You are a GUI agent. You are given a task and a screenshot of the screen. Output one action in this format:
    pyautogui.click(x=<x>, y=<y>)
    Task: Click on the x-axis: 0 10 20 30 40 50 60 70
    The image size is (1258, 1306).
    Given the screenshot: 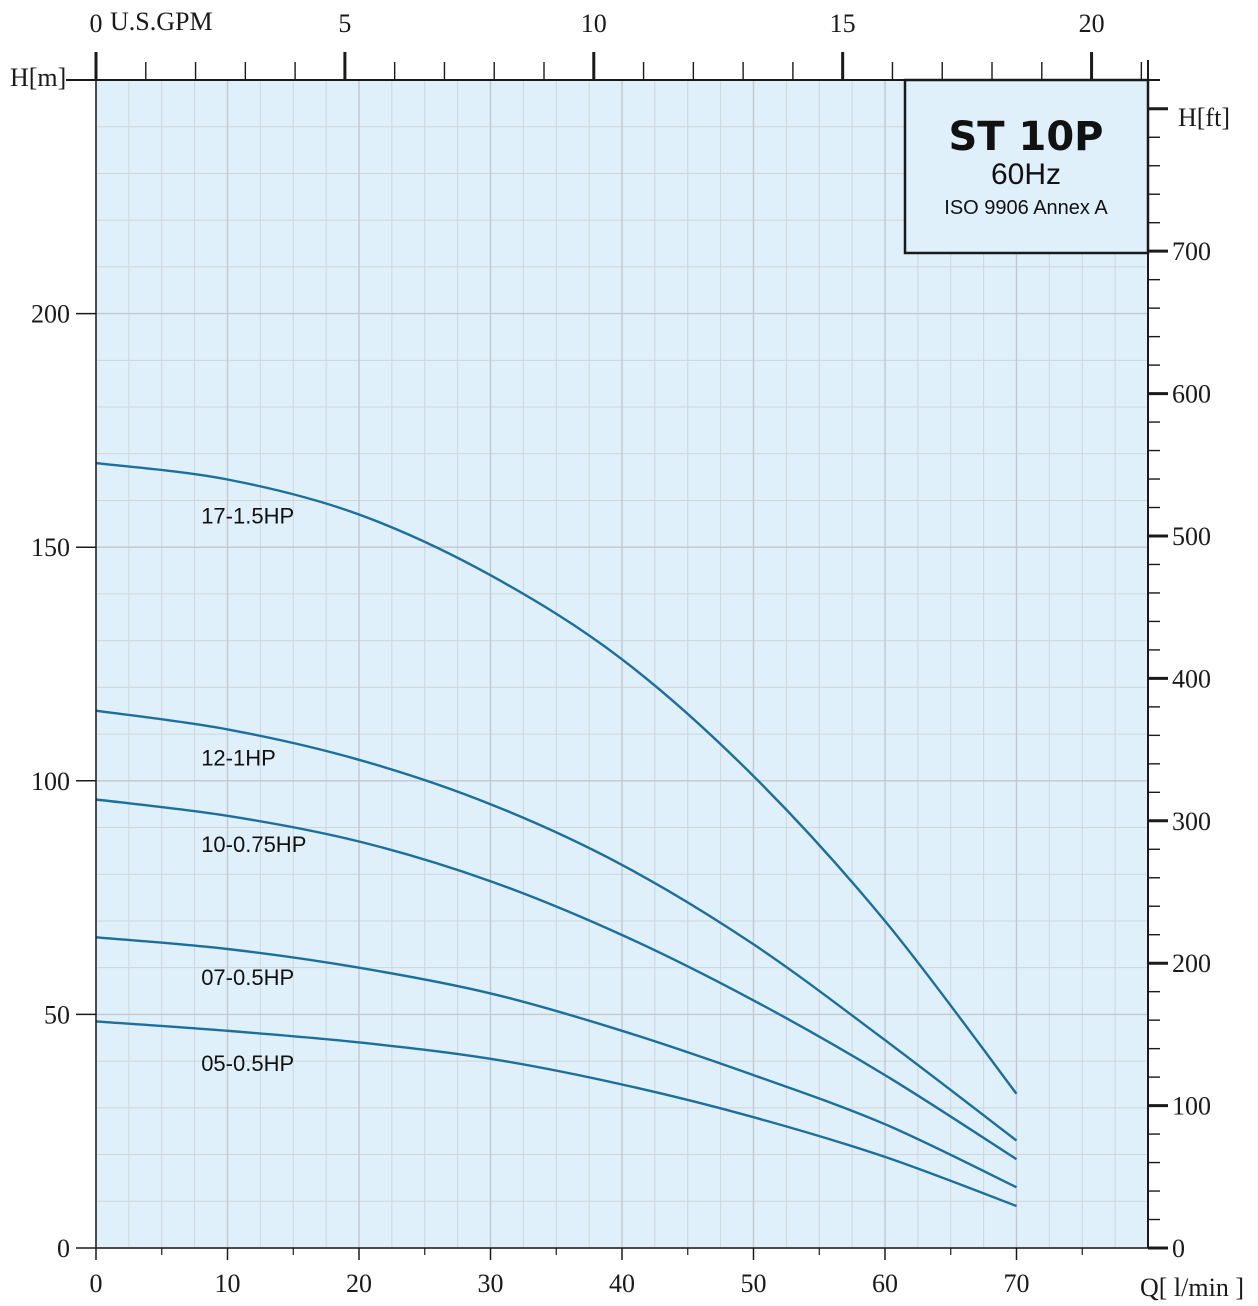 What is the action you would take?
    pyautogui.click(x=586, y=1273)
    